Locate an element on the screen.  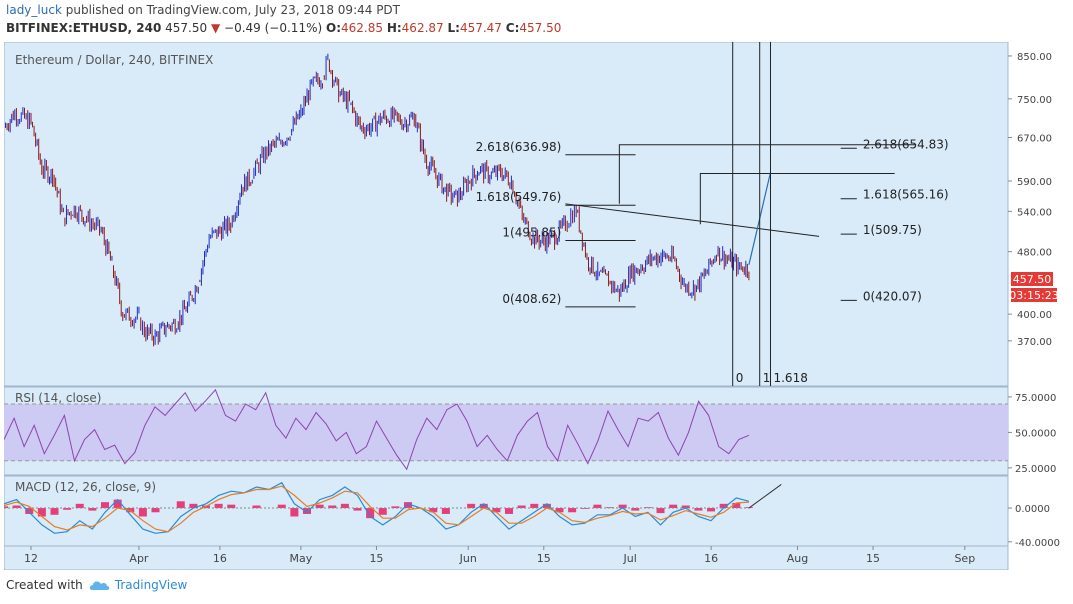
fib-level-right-label: 1(509.75) is located at coordinates (892, 230).